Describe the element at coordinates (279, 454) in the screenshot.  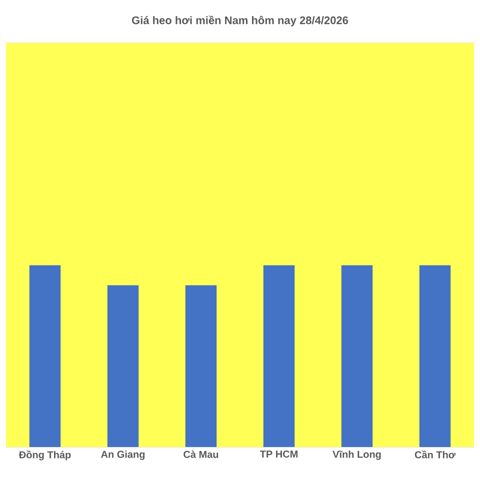
I see `x-tick-label: TP HCM` at that location.